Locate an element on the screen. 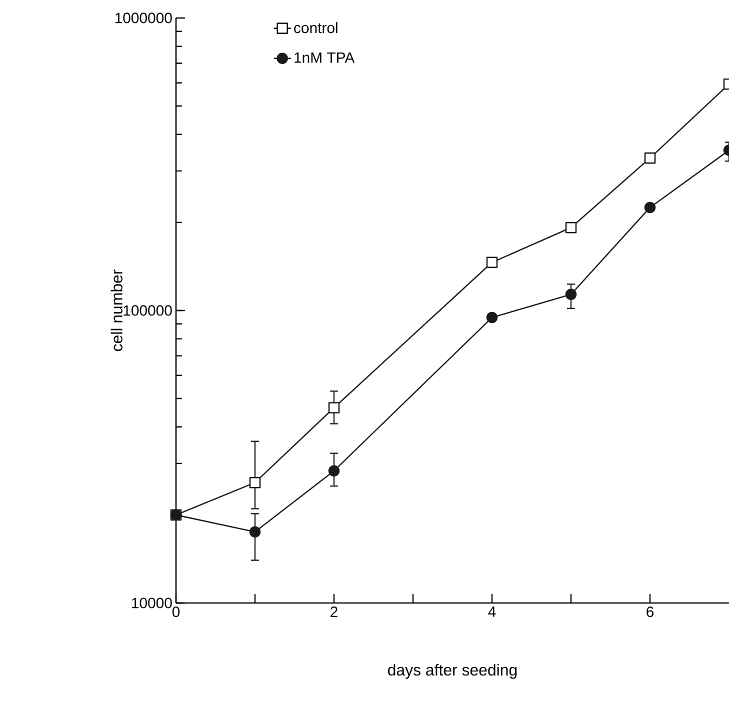 This screenshot has width=729, height=719. x-tick-label: 6 is located at coordinates (650, 612).